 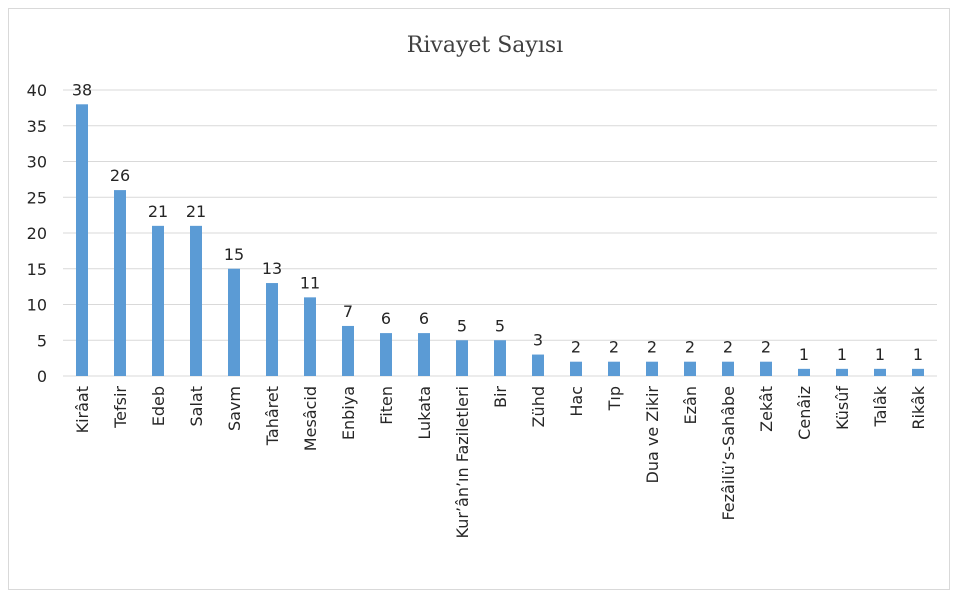 What do you see at coordinates (804, 413) in the screenshot?
I see `x-tick-label: Cenâiz` at bounding box center [804, 413].